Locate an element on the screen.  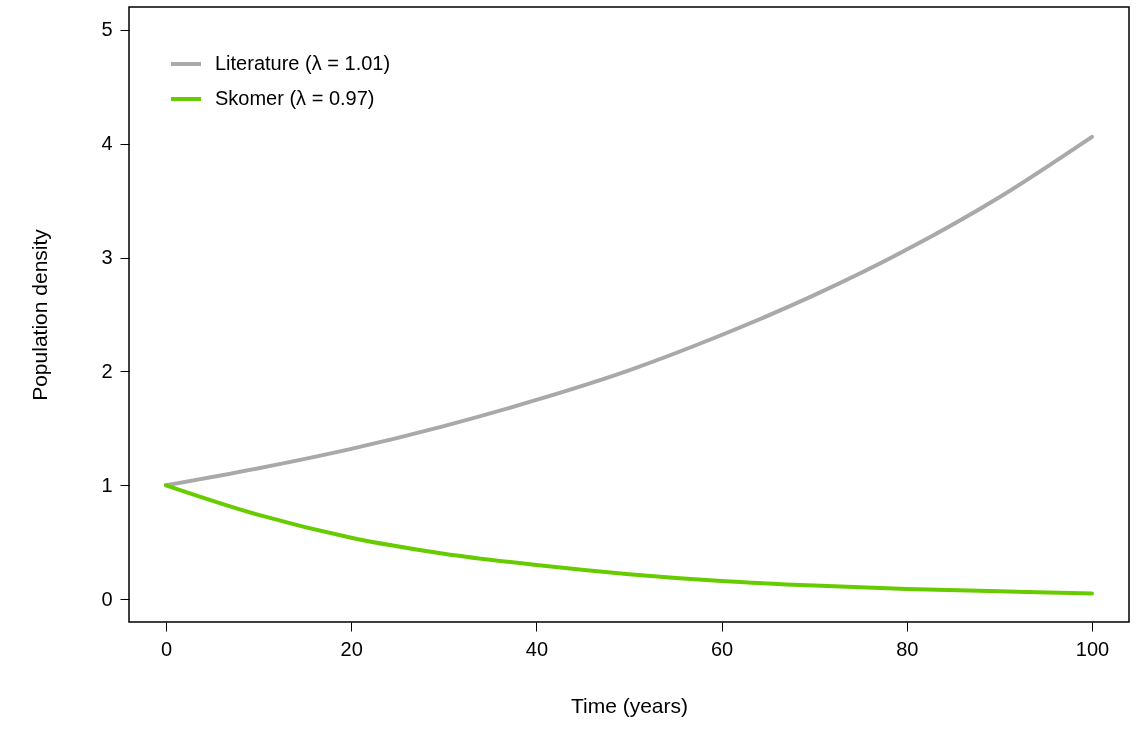
y-tick-label: 4 is located at coordinates (107, 143).